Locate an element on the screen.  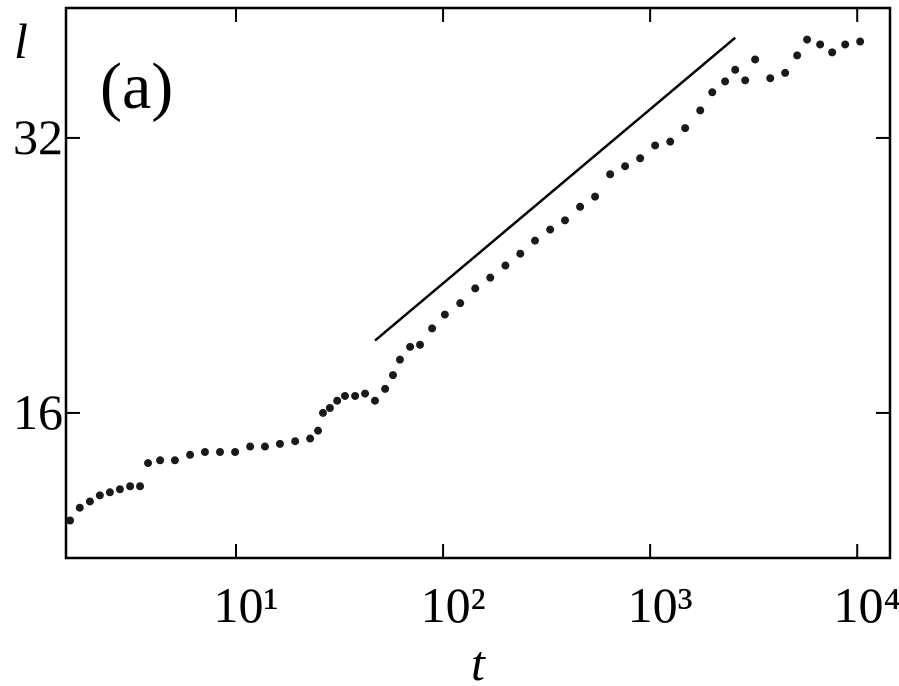
y-tick-label: 16 is located at coordinates (38, 412).